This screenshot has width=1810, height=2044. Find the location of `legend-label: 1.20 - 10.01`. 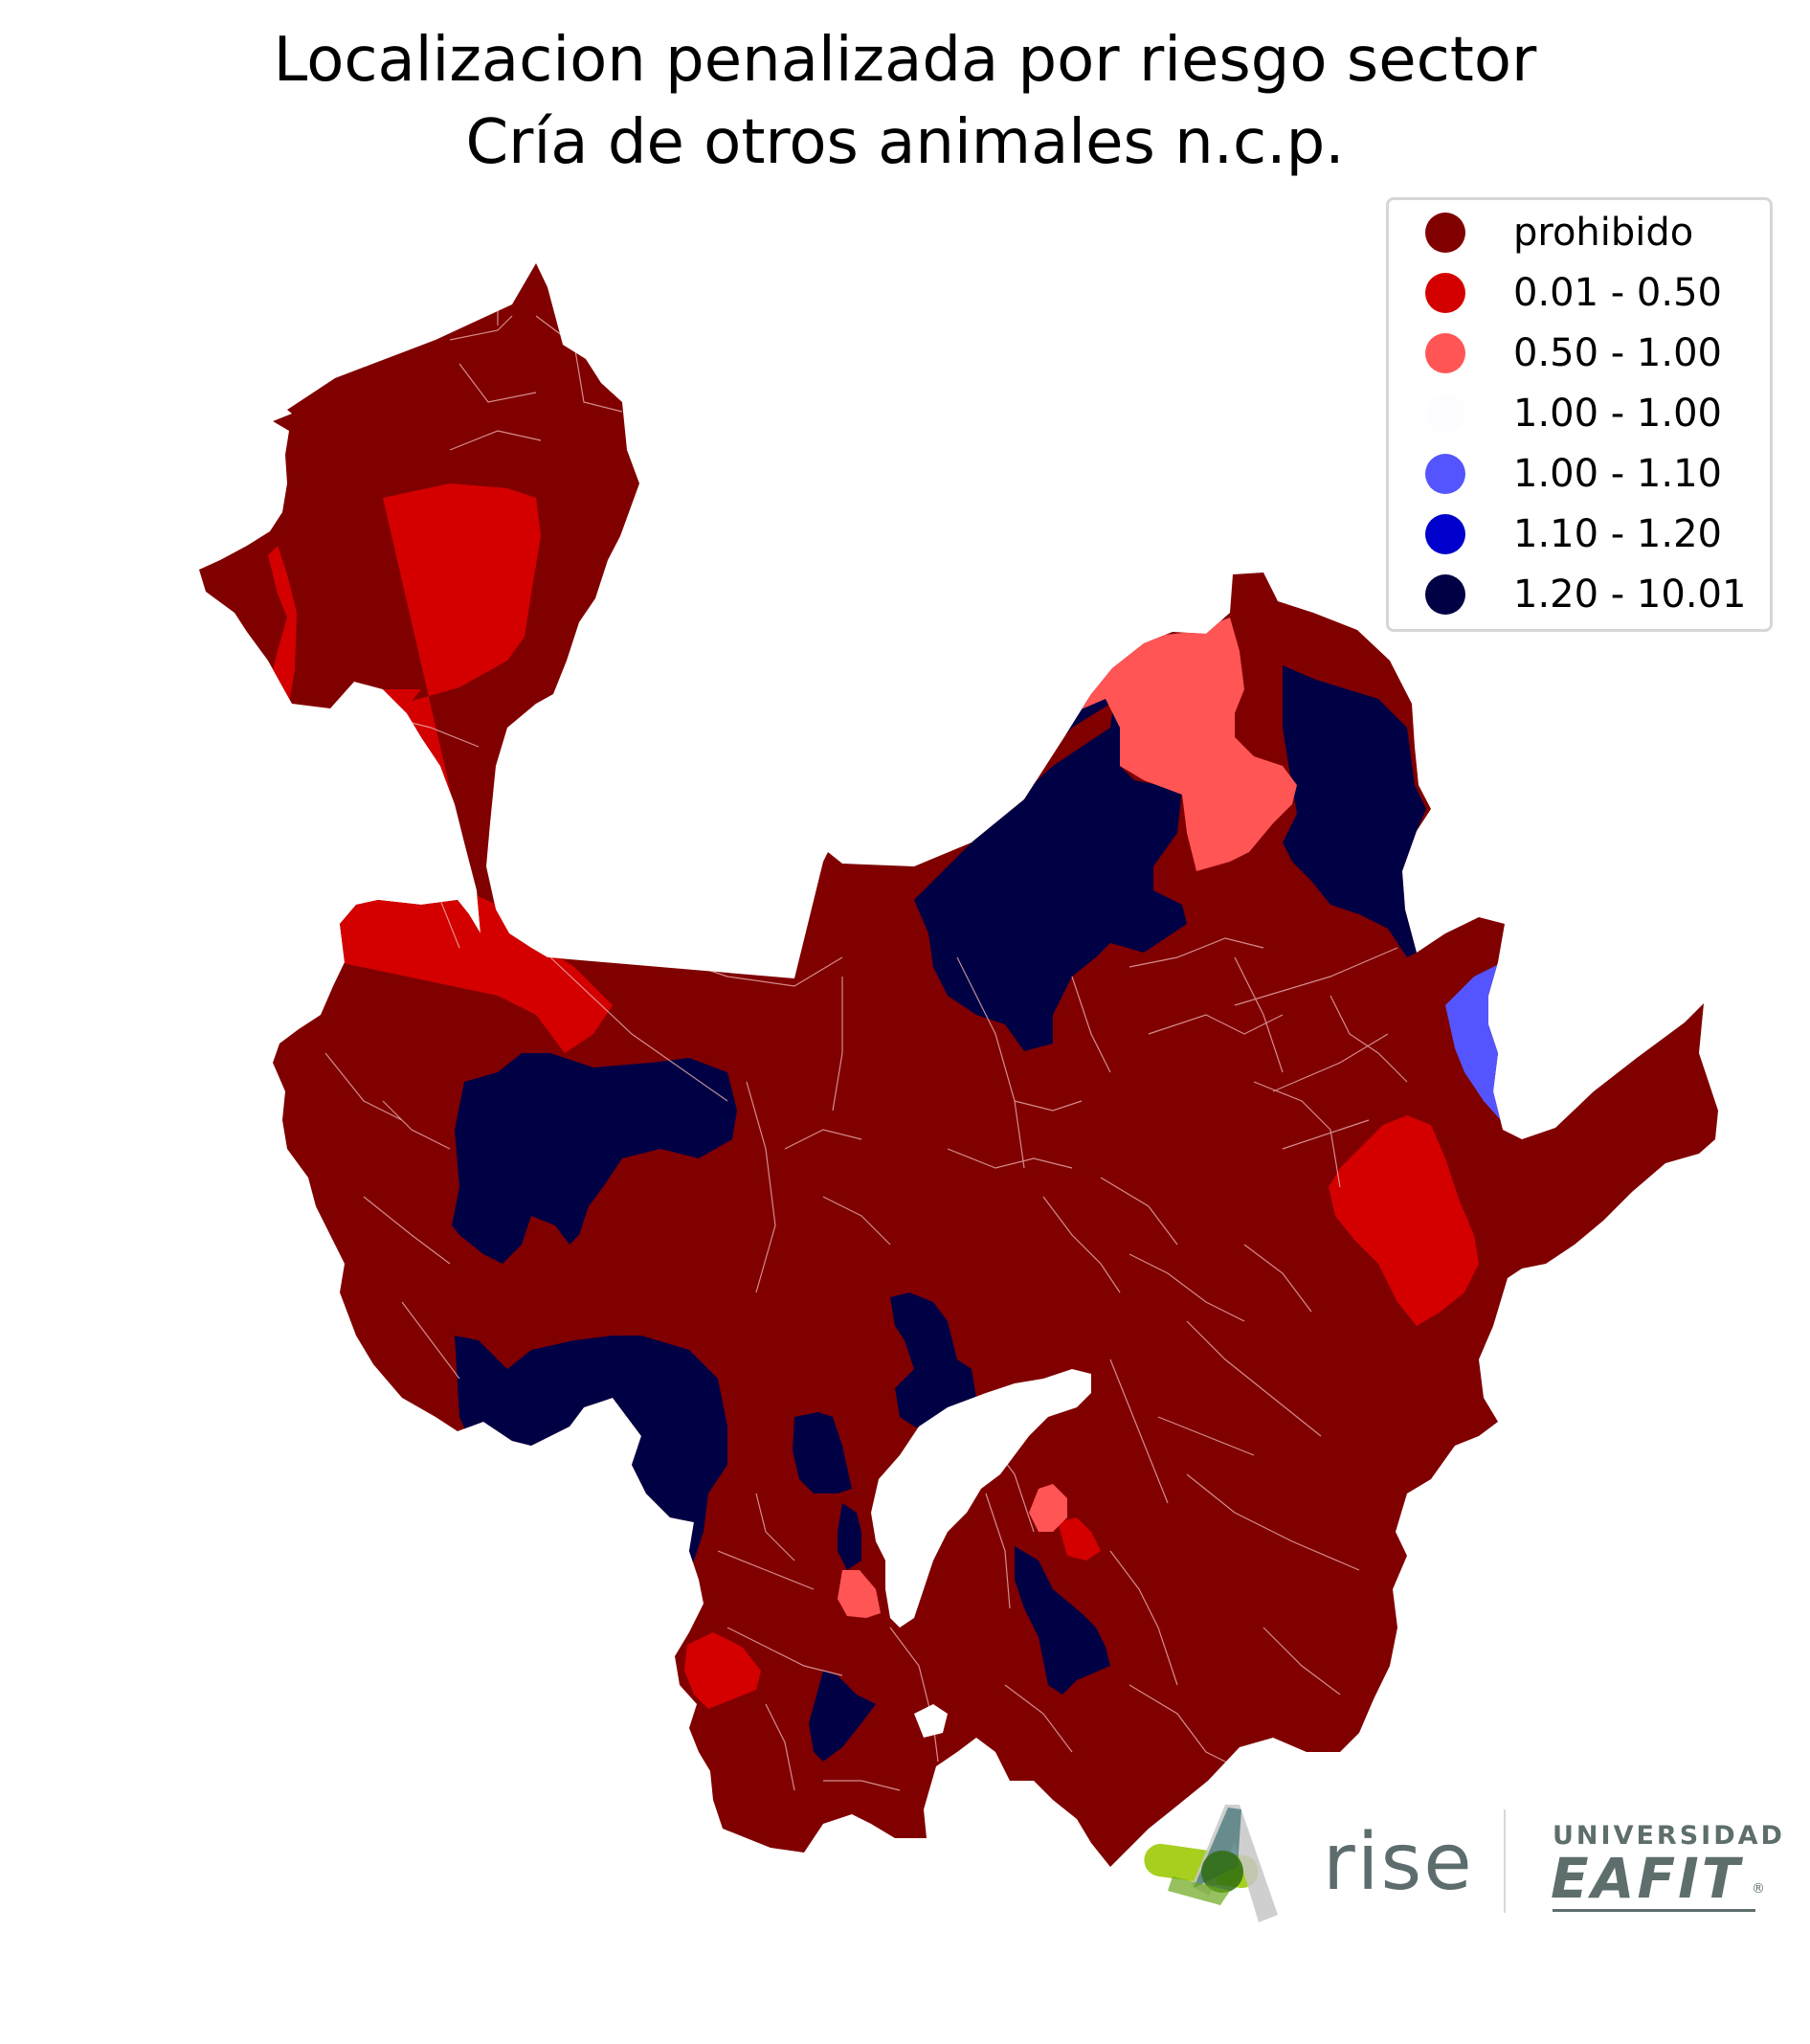

legend-label: 1.20 - 10.01 is located at coordinates (1630, 595).